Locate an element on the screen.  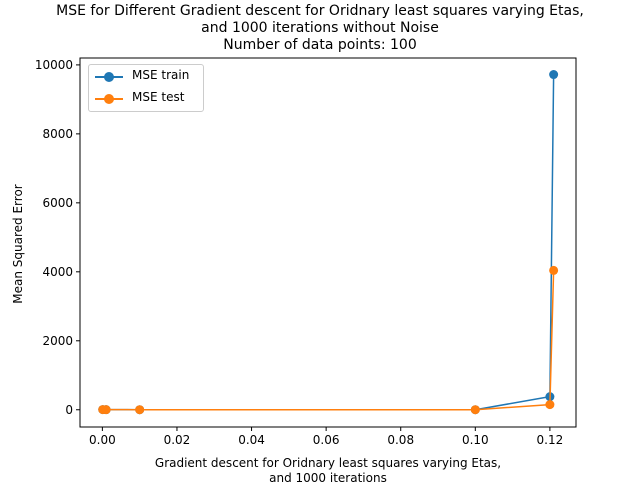
y-tick-label: 6000 is located at coordinates (57, 203).